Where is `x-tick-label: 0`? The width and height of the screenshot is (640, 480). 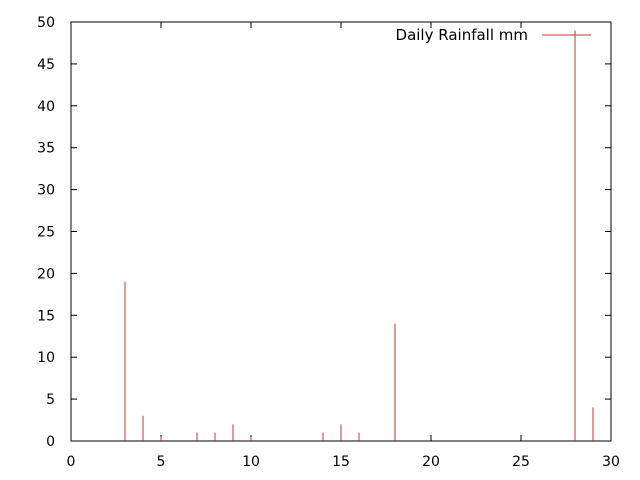 x-tick-label: 0 is located at coordinates (71, 462).